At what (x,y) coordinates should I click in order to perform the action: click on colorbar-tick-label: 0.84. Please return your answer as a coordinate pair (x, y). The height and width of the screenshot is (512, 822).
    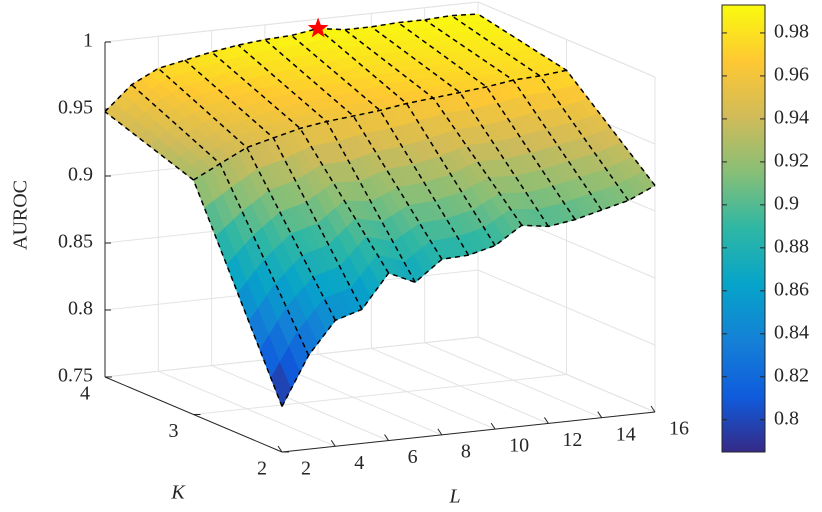
    Looking at the image, I should click on (791, 332).